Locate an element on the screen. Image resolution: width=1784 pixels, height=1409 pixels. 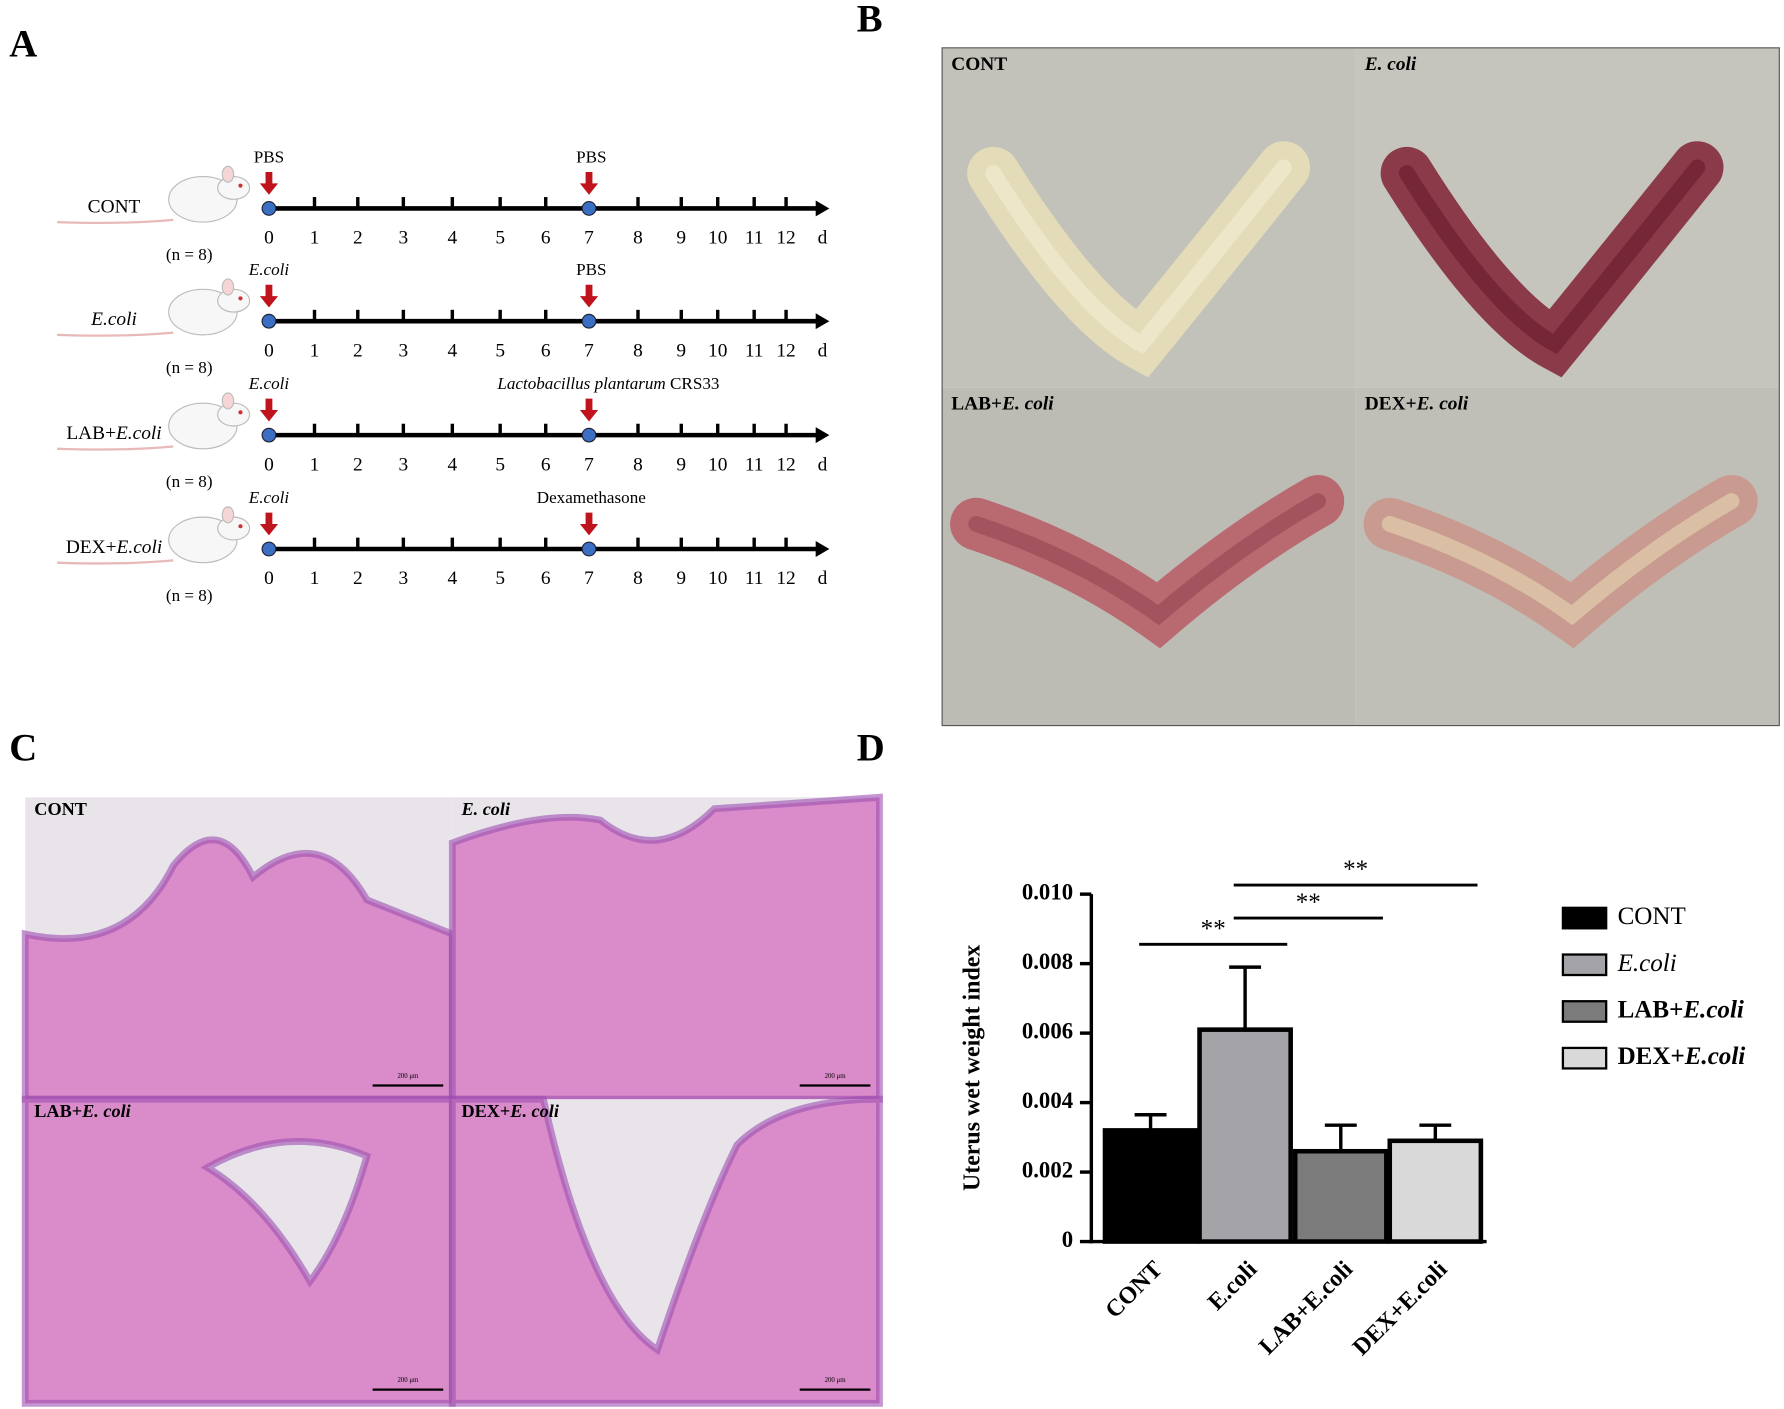
photo-label: DEX+E. coli is located at coordinates (509, 1111).